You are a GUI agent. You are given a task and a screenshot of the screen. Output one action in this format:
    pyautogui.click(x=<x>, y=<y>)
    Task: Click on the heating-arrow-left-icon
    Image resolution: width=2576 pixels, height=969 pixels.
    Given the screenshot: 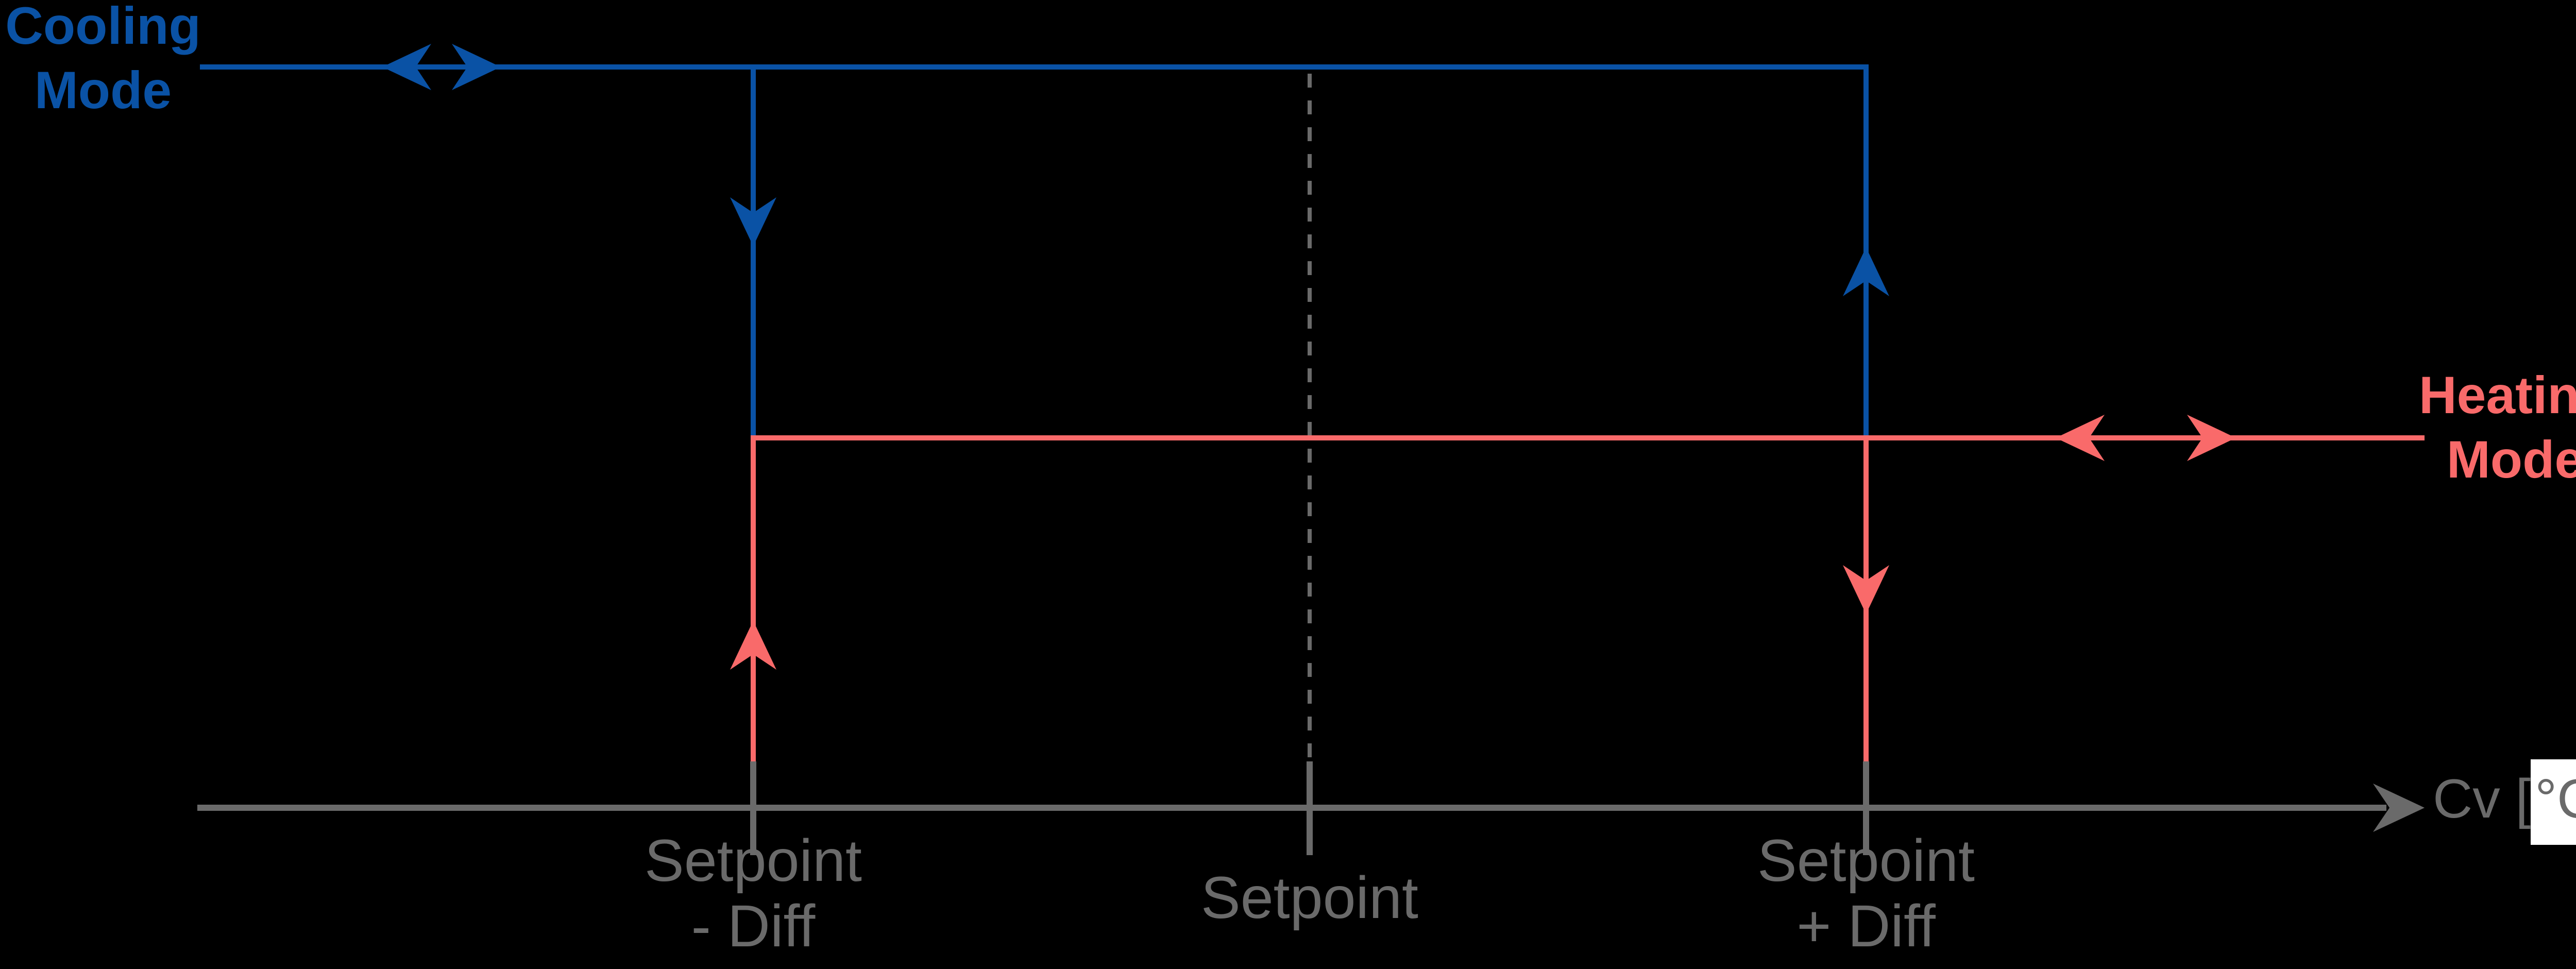 What is the action you would take?
    pyautogui.click(x=2080, y=438)
    